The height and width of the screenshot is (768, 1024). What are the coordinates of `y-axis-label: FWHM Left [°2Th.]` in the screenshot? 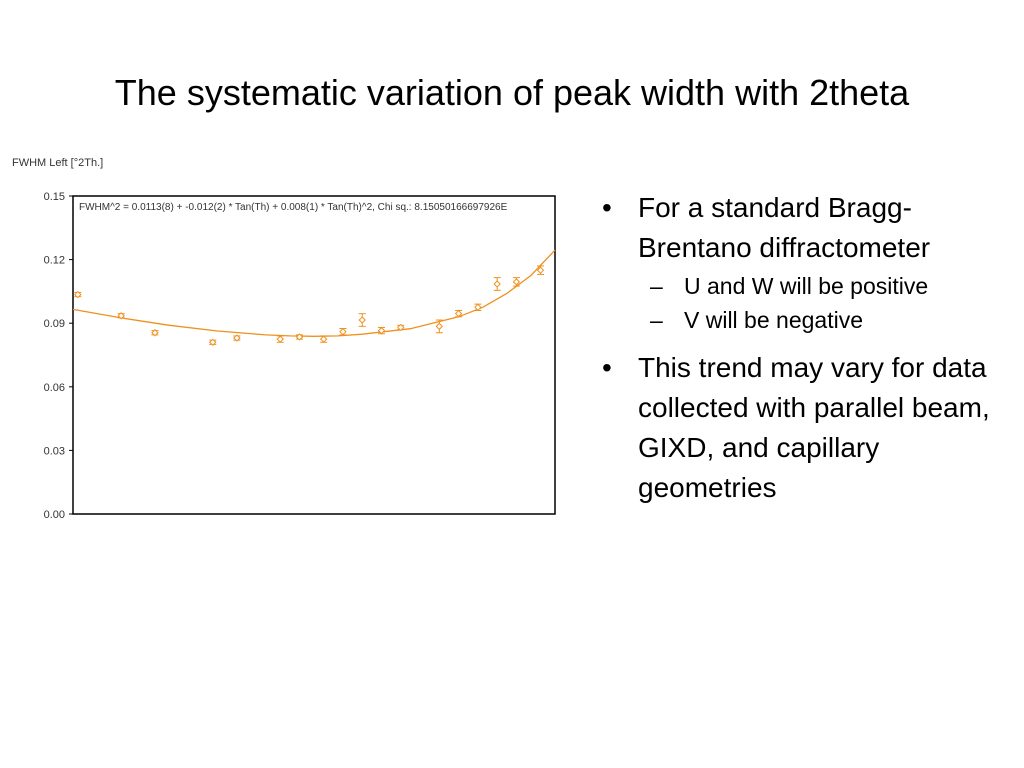 It's located at (57, 163).